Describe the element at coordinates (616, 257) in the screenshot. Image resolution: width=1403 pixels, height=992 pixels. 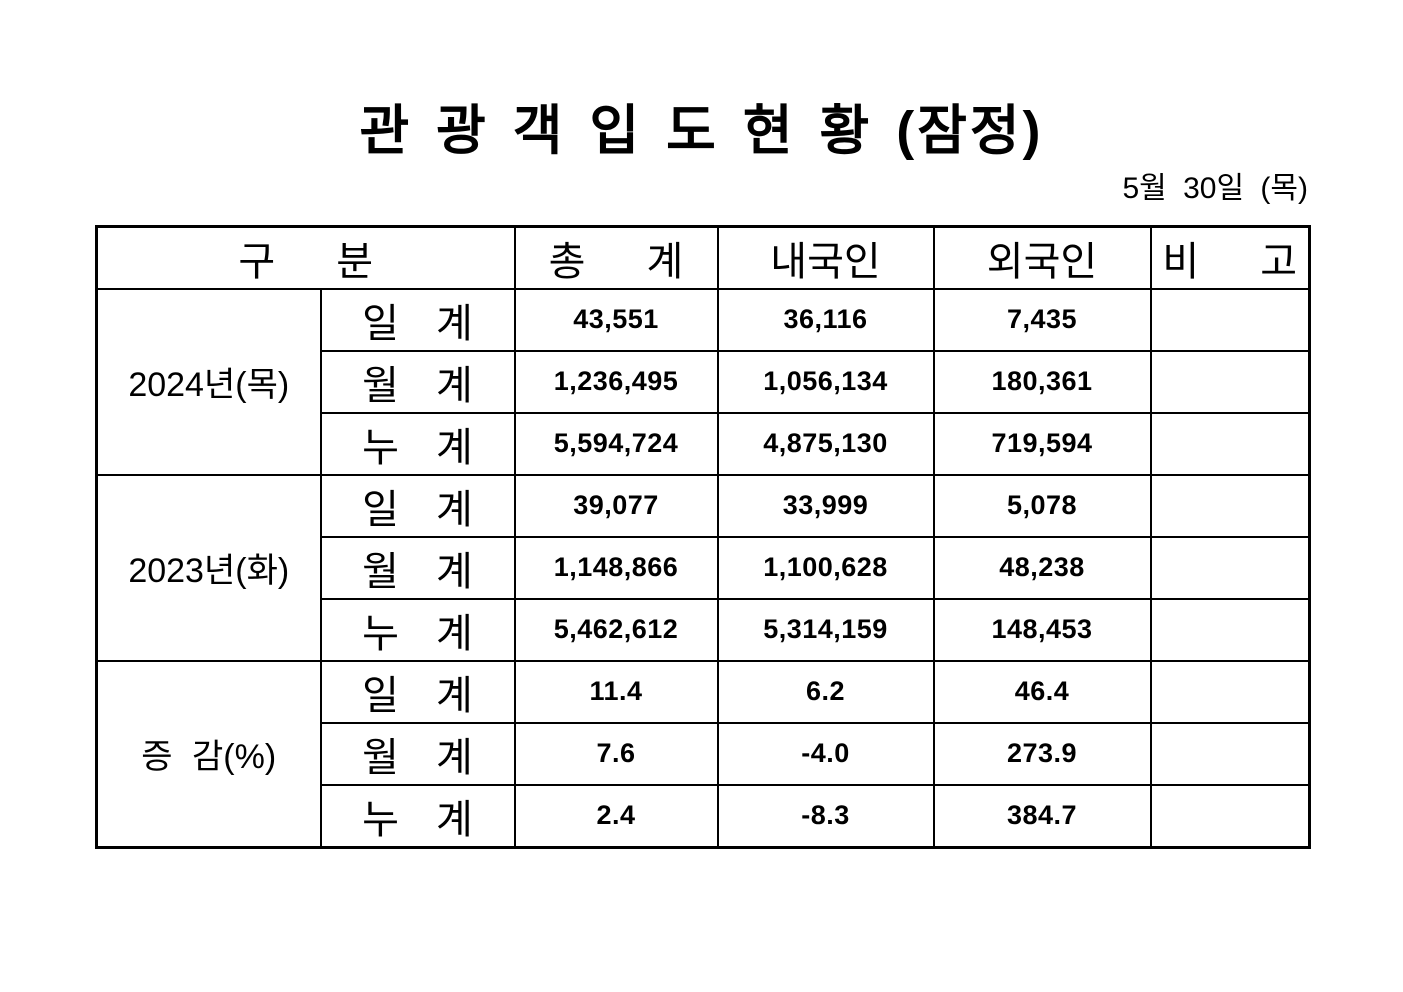
I see `header-total: 총 계` at that location.